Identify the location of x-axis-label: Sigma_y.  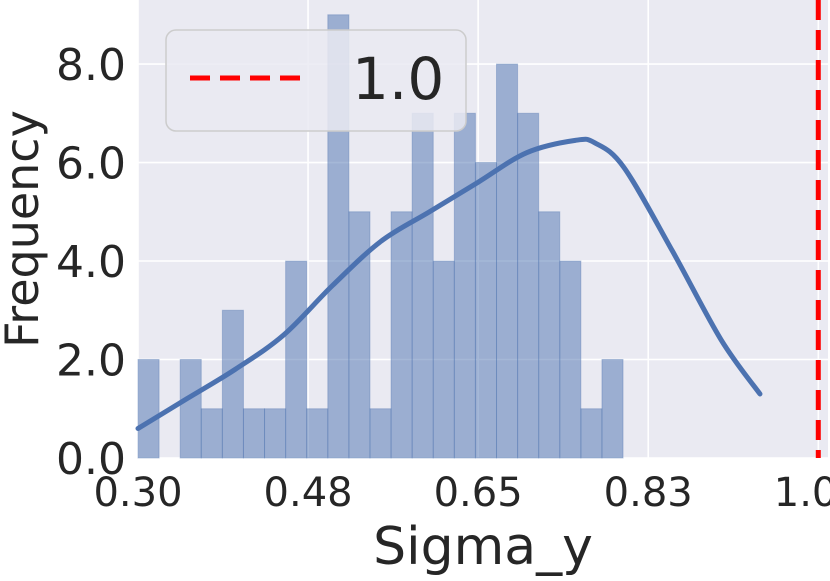
(483, 546).